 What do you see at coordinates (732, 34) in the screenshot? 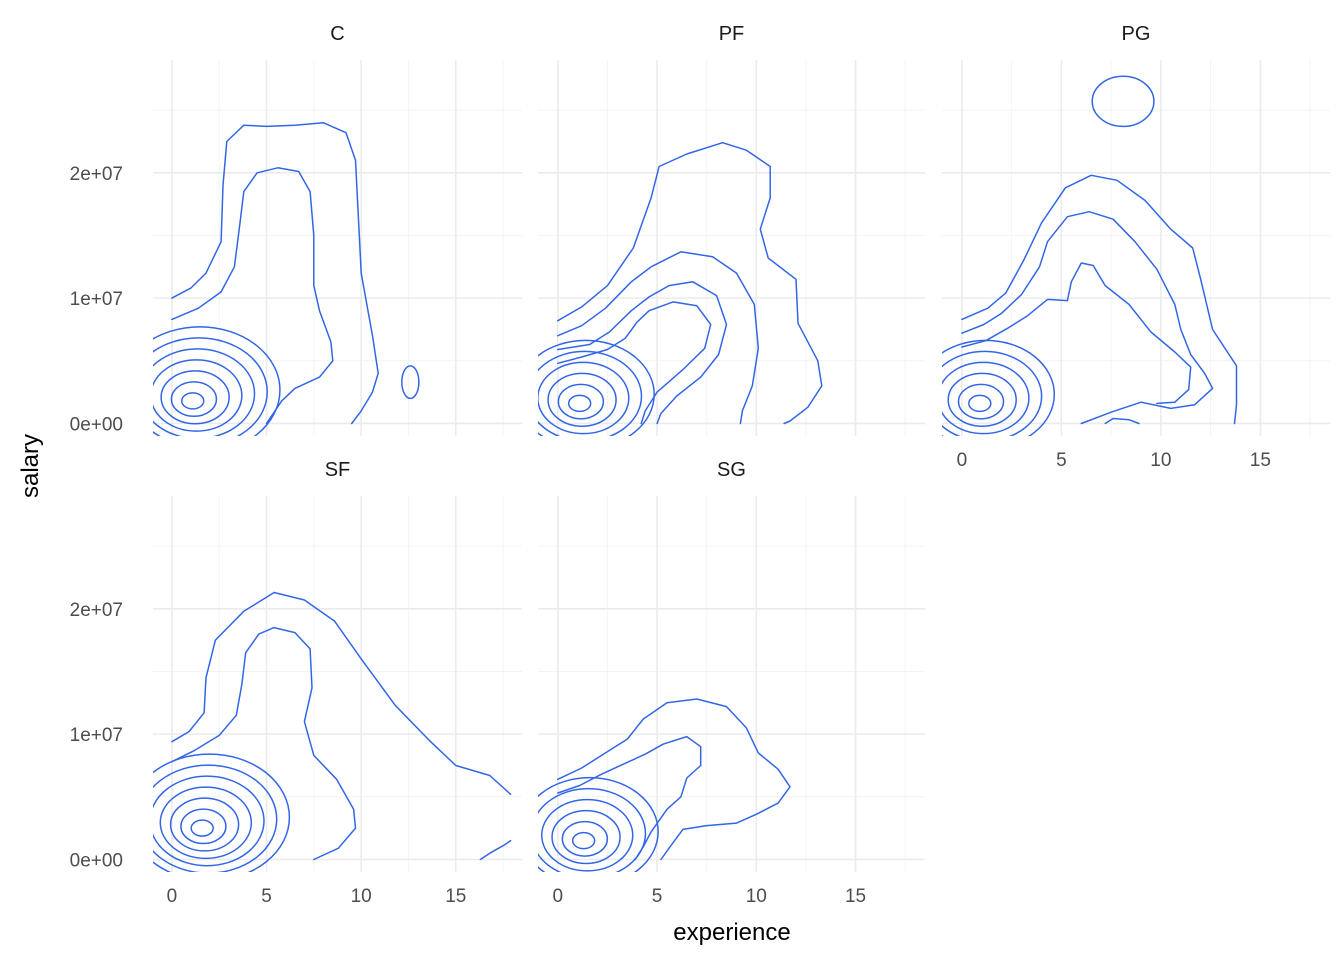
I see `facet-label-pf: PF` at bounding box center [732, 34].